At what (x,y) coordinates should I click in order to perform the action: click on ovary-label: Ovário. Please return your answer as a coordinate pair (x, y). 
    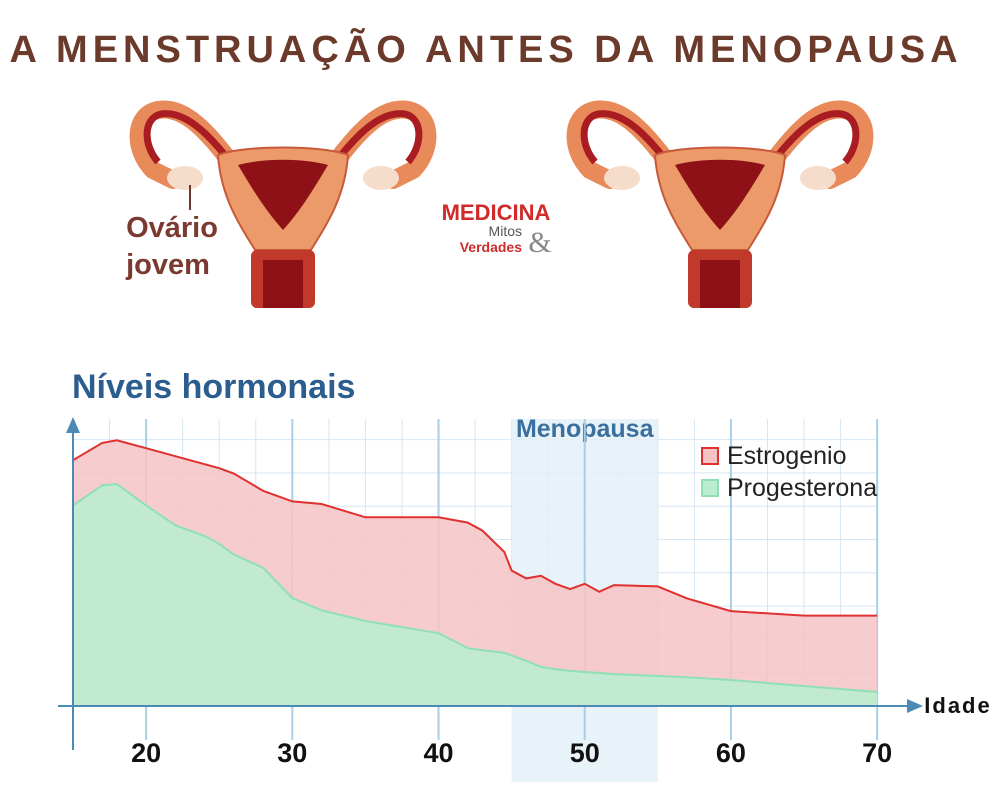
    Looking at the image, I should click on (172, 228).